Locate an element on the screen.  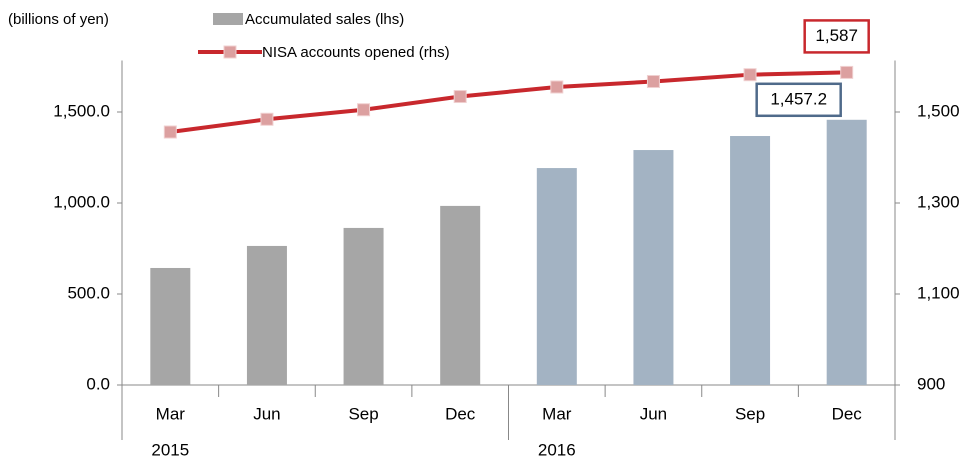
y2-tick-label: 1,500 is located at coordinates (938, 110).